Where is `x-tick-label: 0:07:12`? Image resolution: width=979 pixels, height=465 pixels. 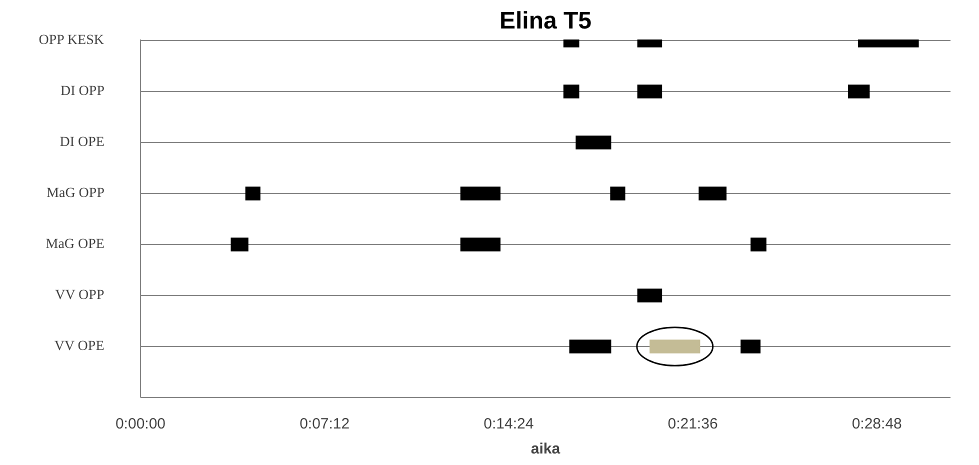
x-tick-label: 0:07:12 is located at coordinates (325, 424).